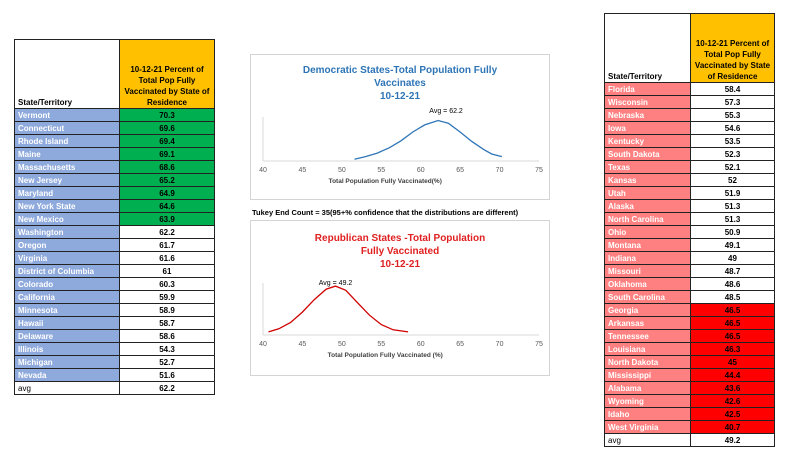 The height and width of the screenshot is (450, 800). I want to click on table-row: Texas 52.1, so click(689, 167).